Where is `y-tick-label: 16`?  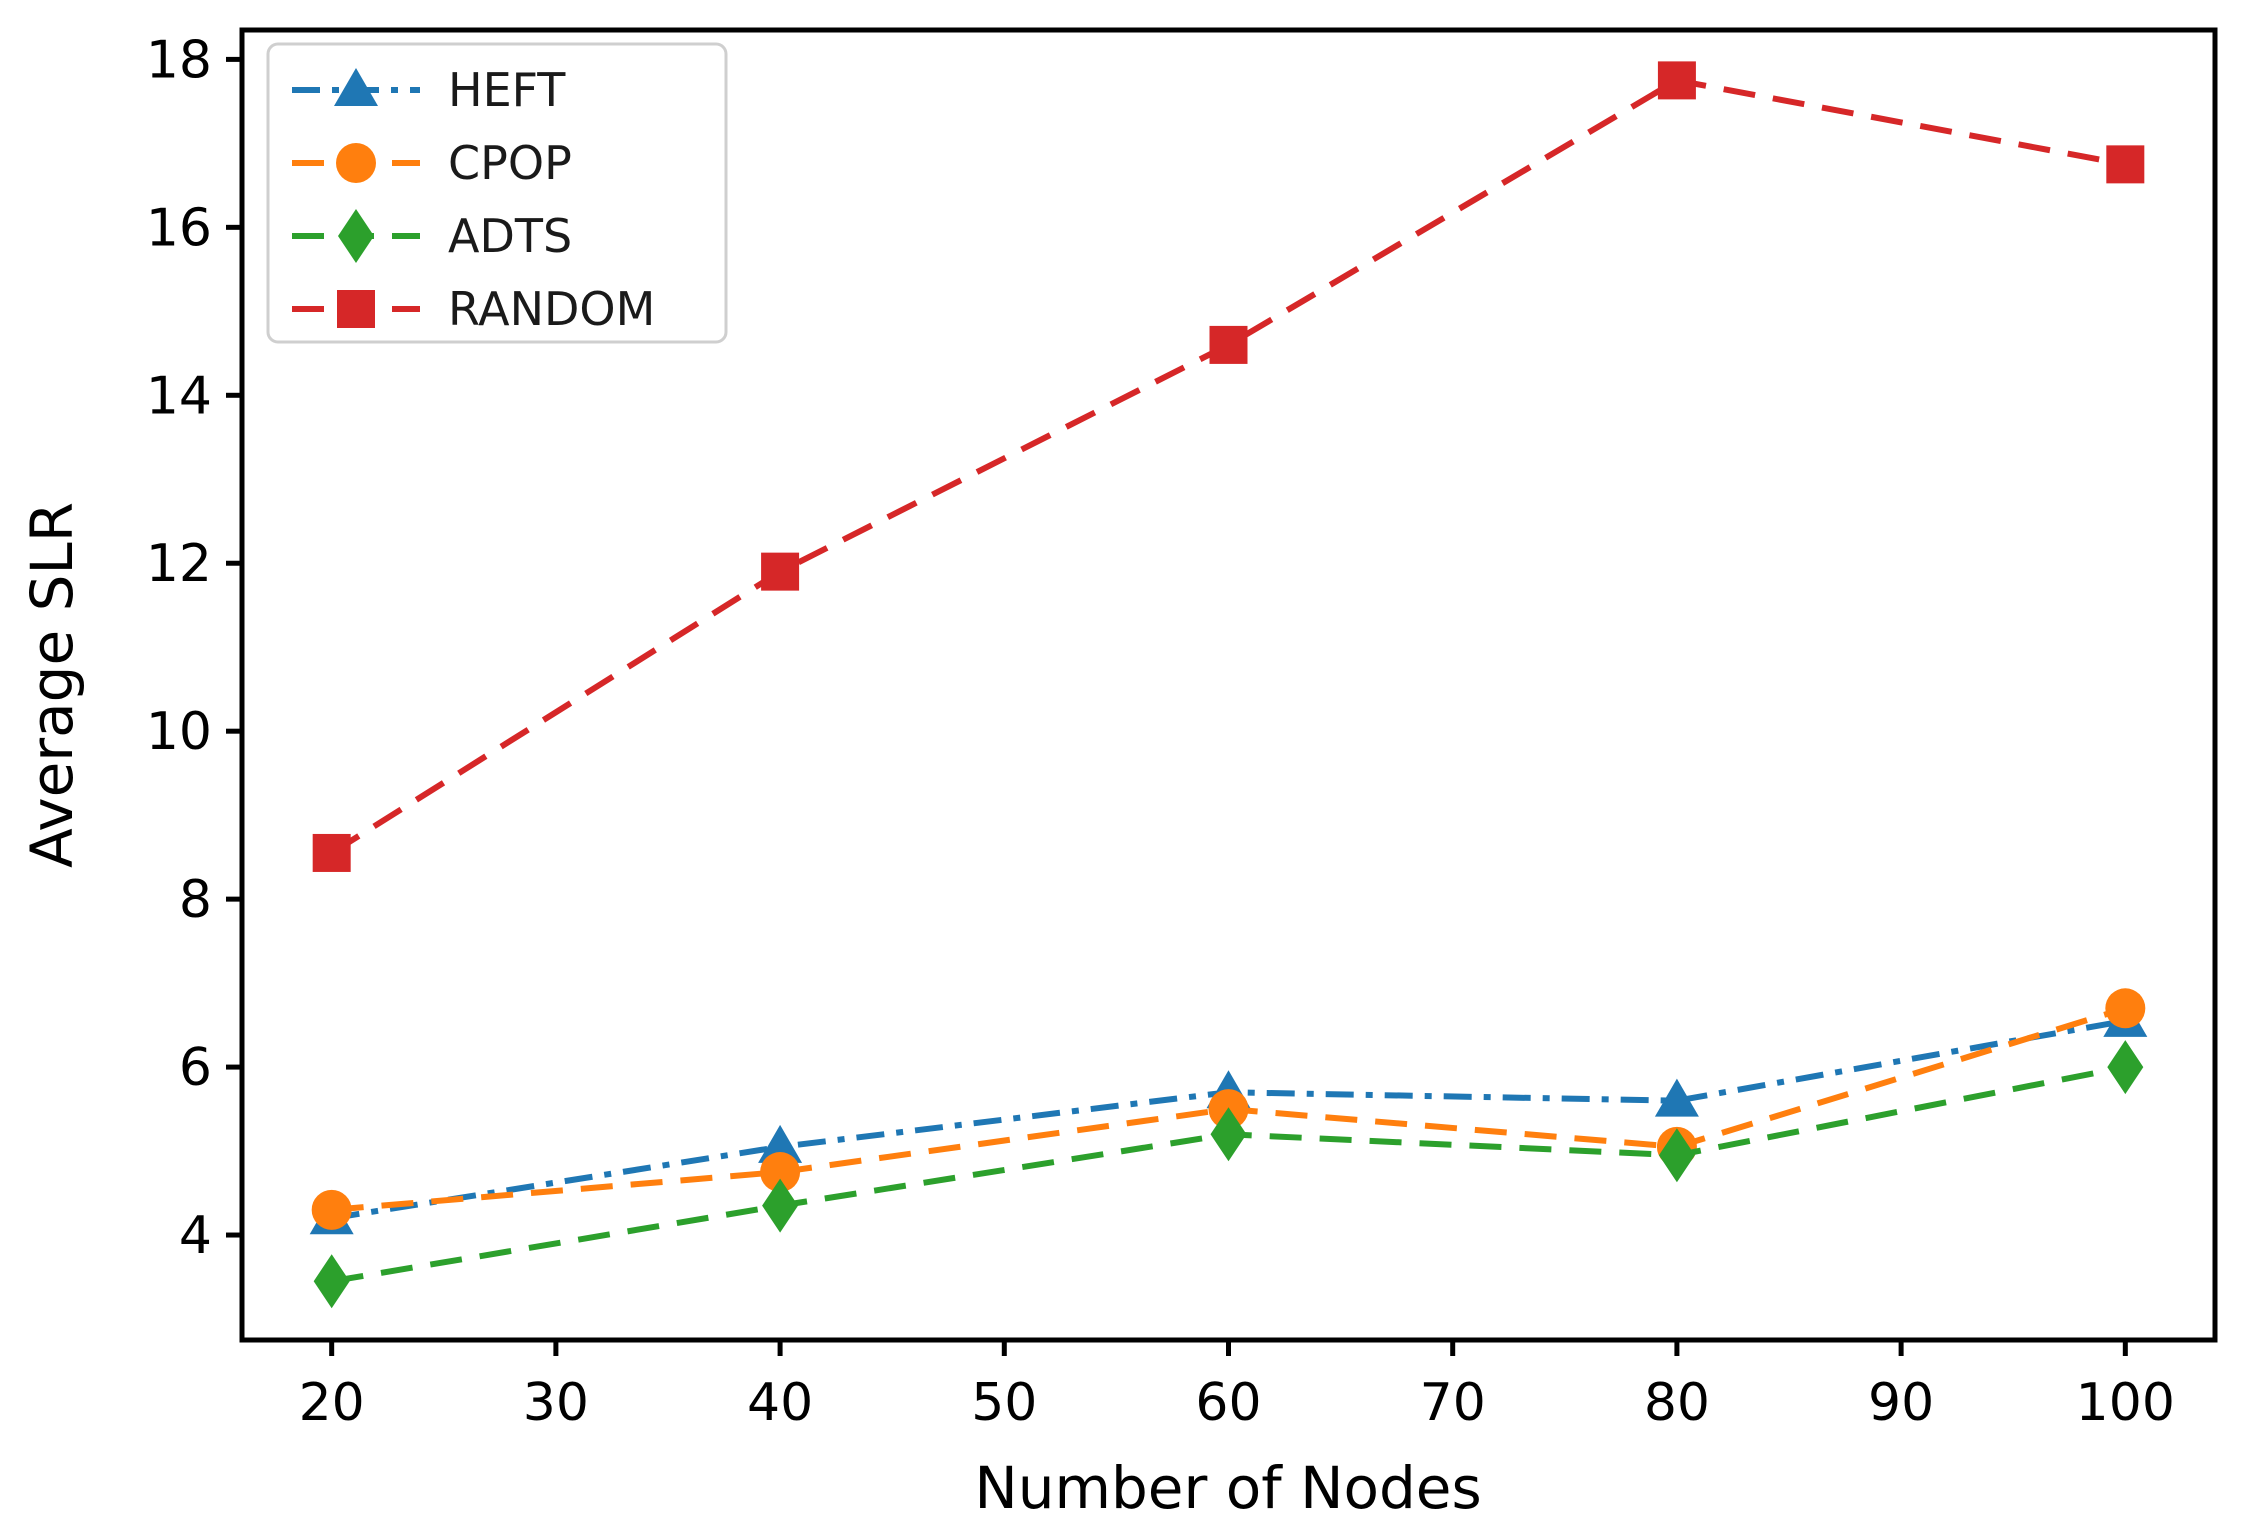 y-tick-label: 16 is located at coordinates (179, 228).